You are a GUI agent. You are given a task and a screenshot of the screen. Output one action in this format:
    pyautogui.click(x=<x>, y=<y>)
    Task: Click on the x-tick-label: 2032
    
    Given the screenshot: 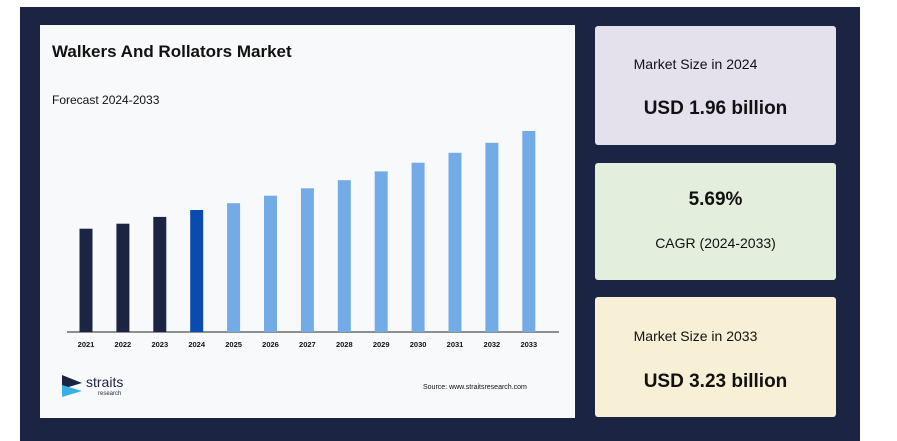 What is the action you would take?
    pyautogui.click(x=492, y=344)
    